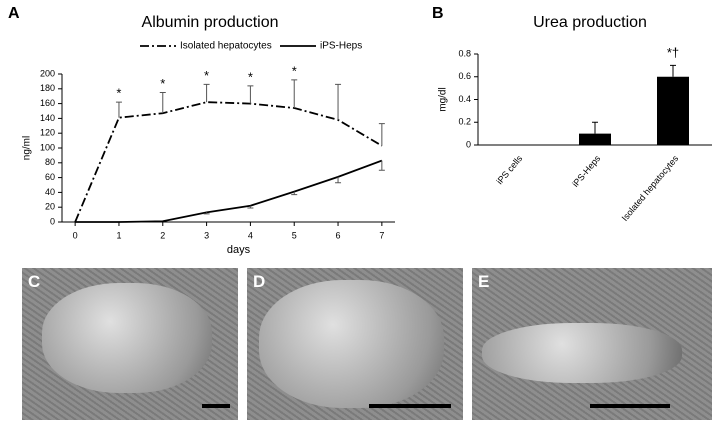 This screenshot has height=424, width=722. I want to click on sem-image: C, so click(130, 344).